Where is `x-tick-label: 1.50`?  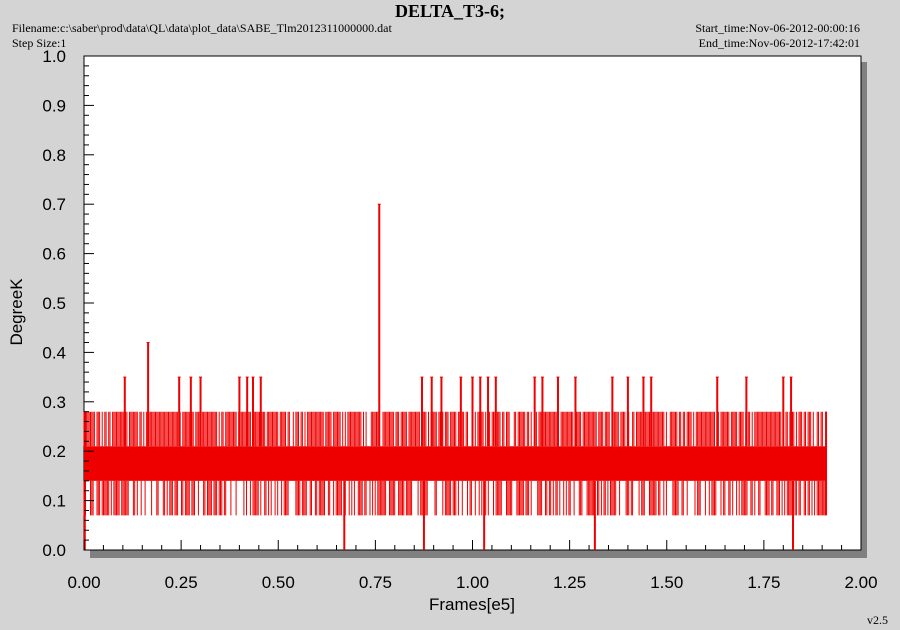
x-tick-label: 1.50 is located at coordinates (666, 582).